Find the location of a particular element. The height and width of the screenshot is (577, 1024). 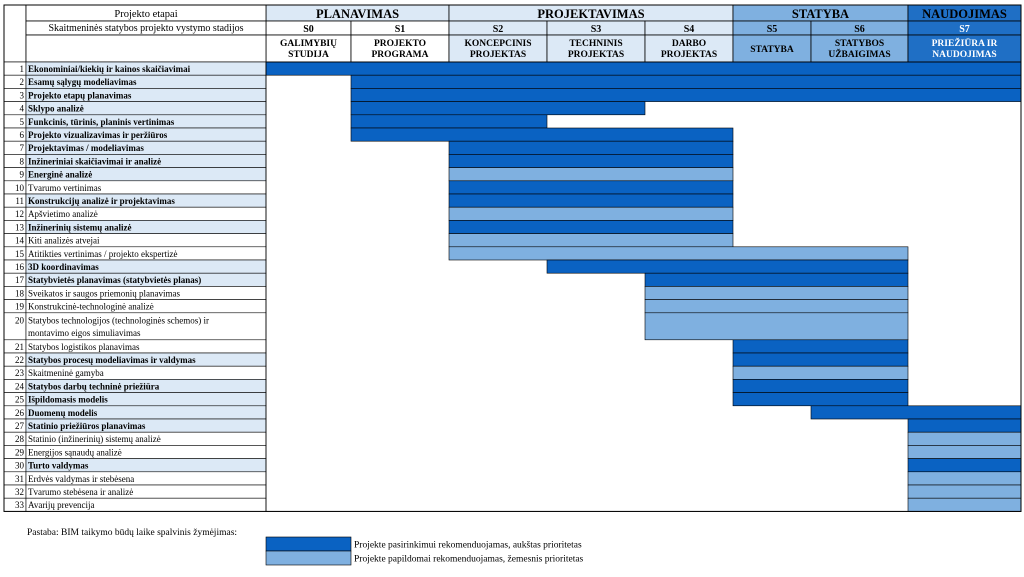

row-number: 27 is located at coordinates (20, 426).